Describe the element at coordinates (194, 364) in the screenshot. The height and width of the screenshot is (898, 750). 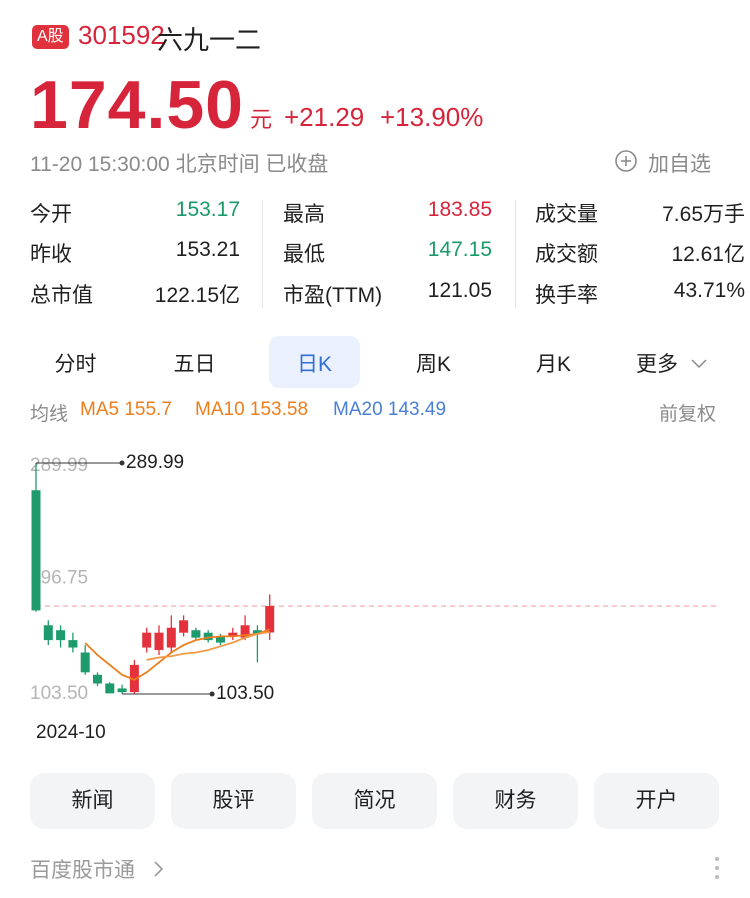
I see `tab: 五日` at that location.